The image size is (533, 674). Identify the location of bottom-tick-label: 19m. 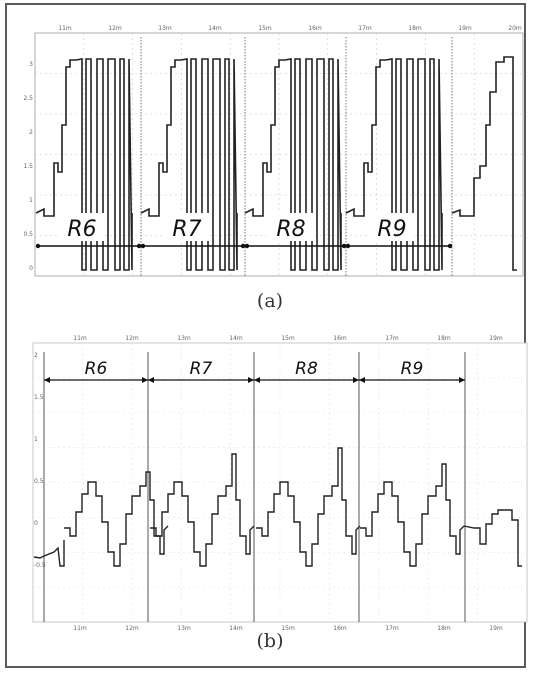
(496, 628).